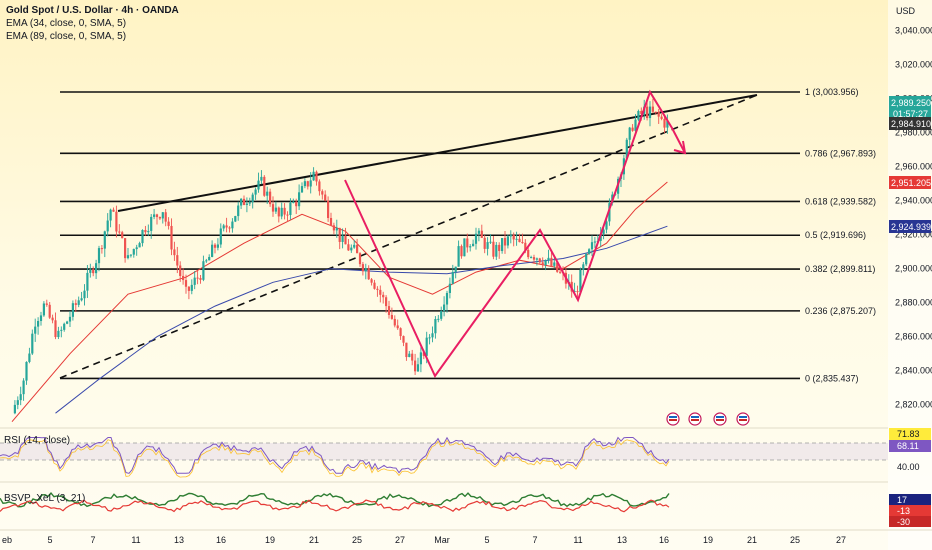  I want to click on date-tick-label: 5, so click(49, 540).